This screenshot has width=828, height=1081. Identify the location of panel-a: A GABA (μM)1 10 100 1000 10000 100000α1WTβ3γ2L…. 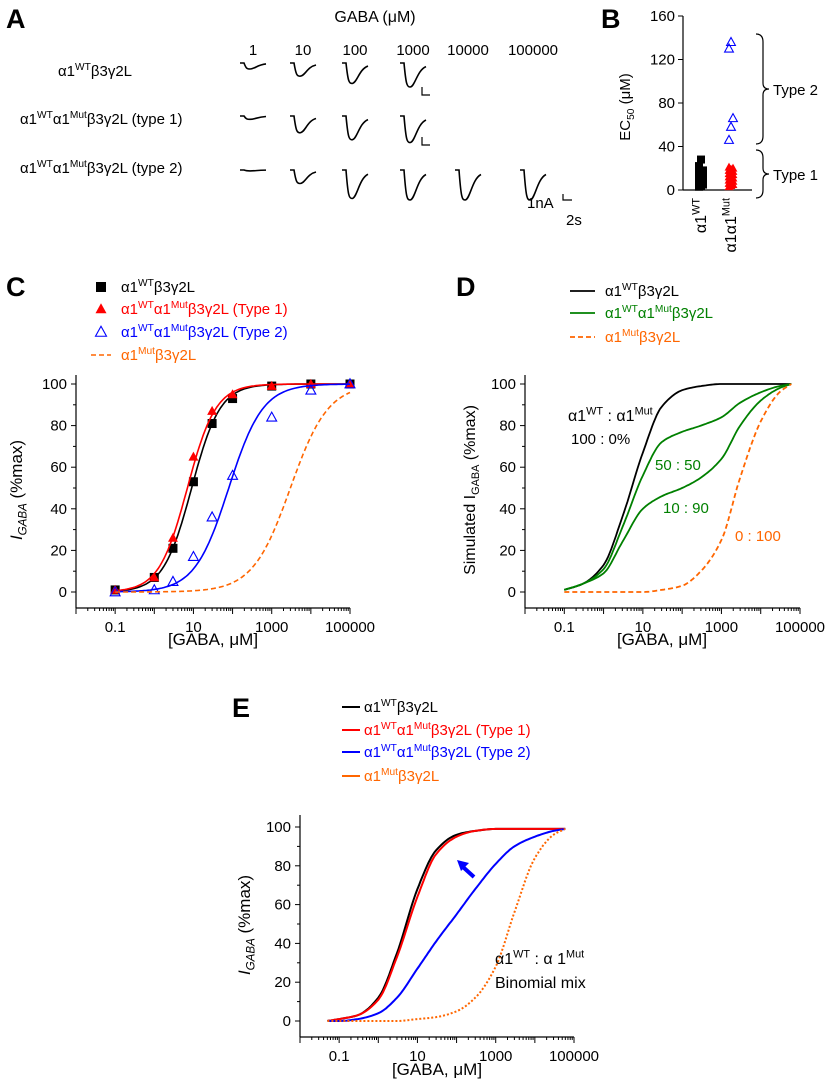
(294, 116).